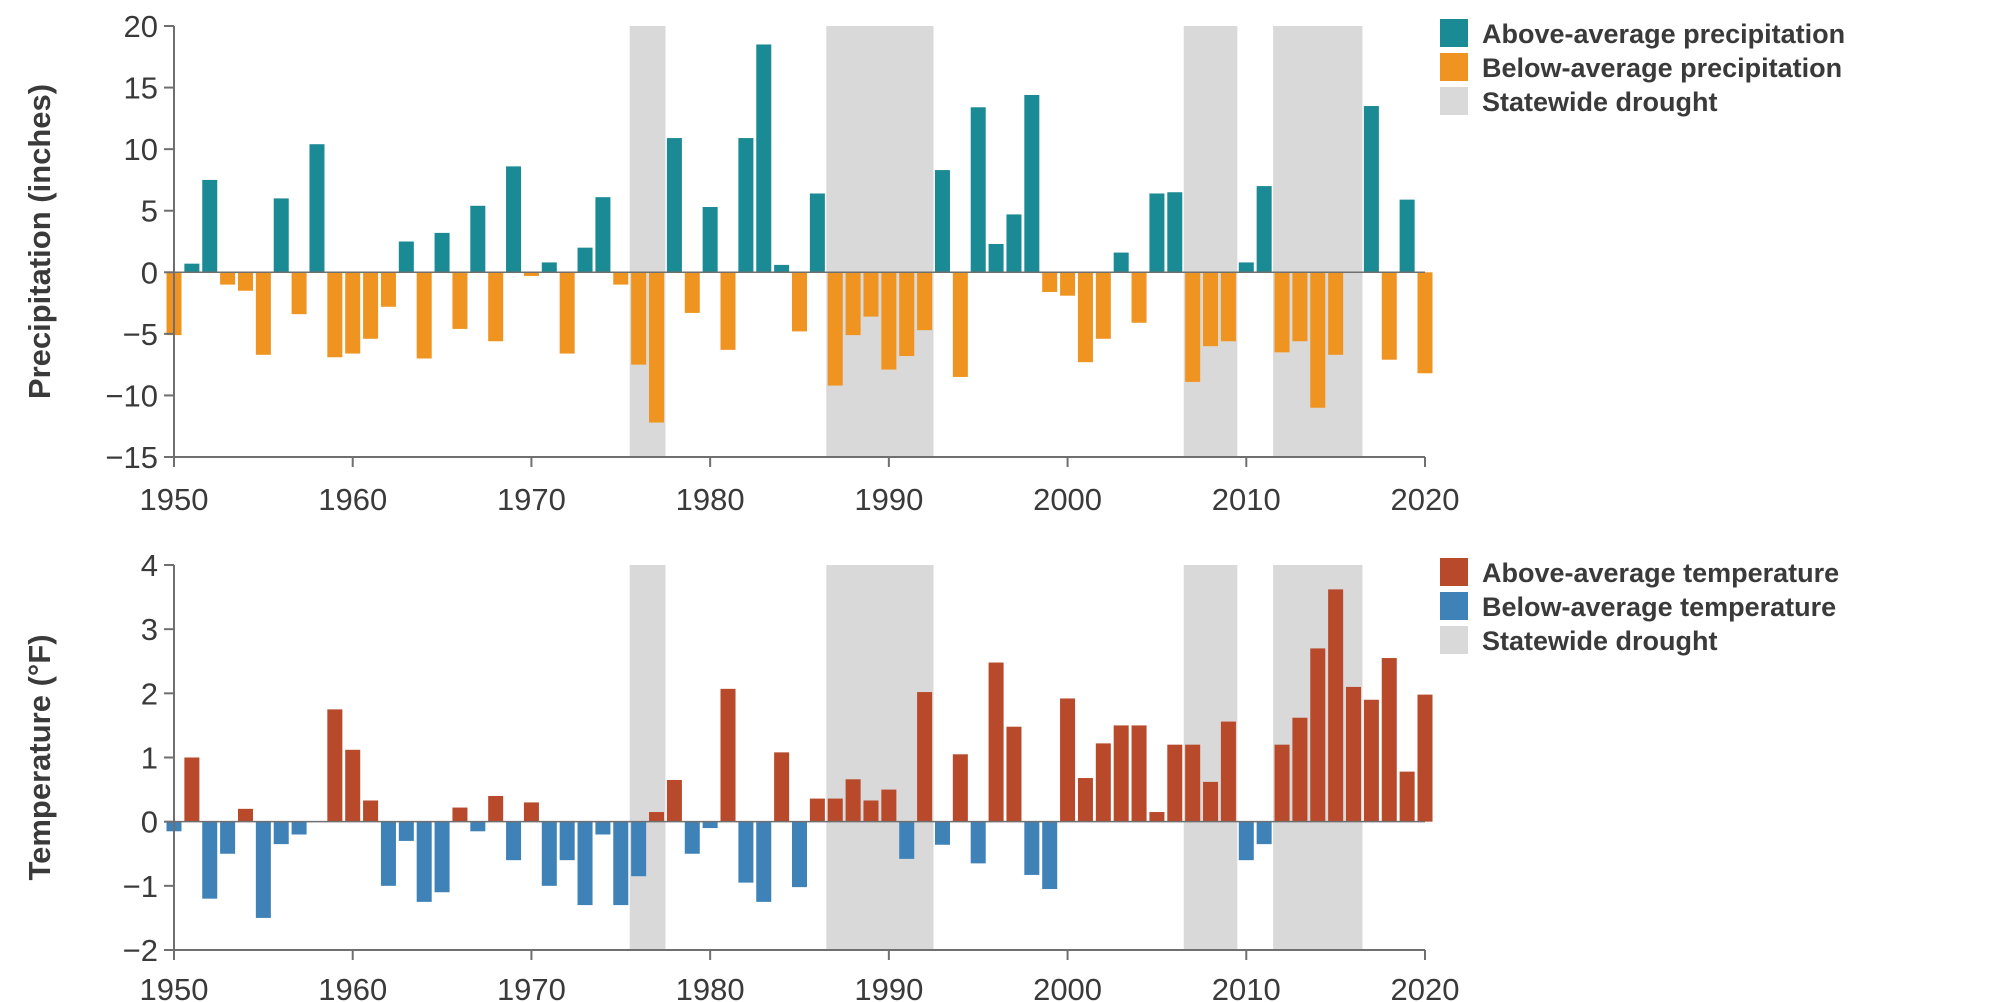 Image resolution: width=2010 pixels, height=1002 pixels. I want to click on y-tick-label: 15, so click(141, 88).